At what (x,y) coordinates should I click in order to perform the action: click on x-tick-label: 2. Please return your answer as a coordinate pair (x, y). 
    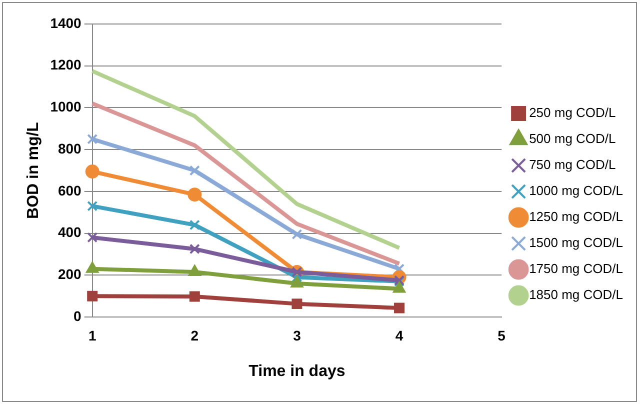
    Looking at the image, I should click on (194, 335).